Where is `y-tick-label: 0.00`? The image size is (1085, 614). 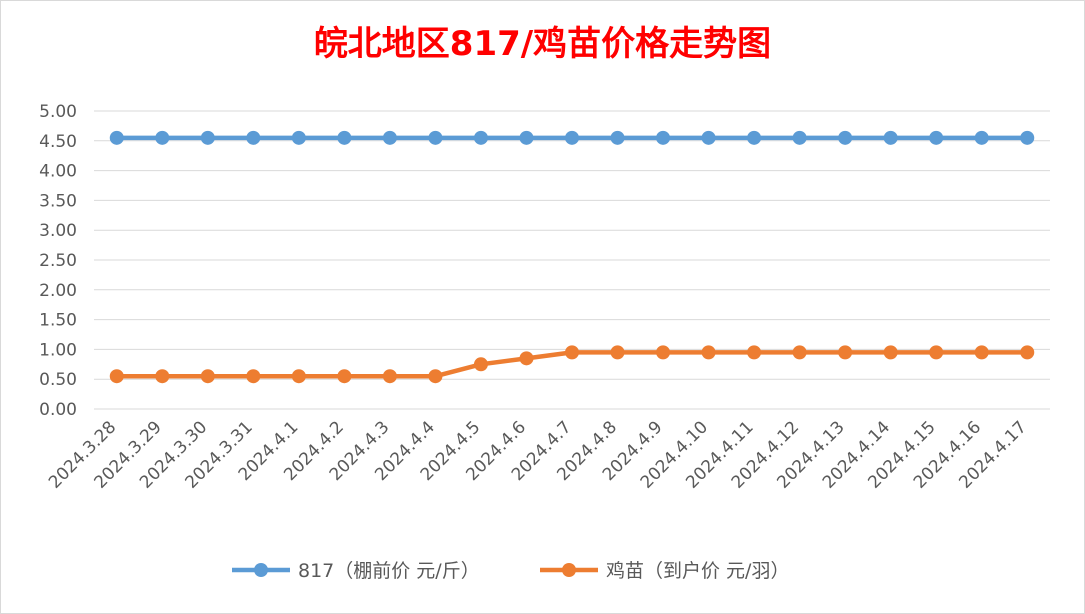 y-tick-label: 0.00 is located at coordinates (58, 410).